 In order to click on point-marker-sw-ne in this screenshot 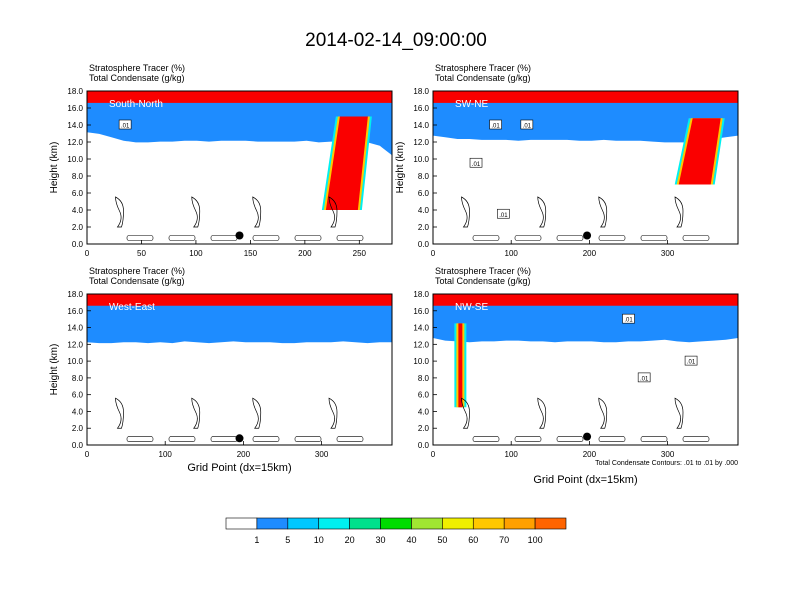, I will do `click(587, 235)`.